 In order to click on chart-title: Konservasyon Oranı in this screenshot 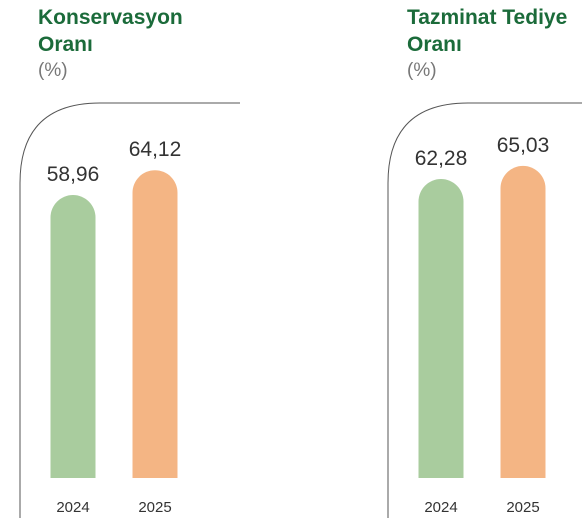, I will do `click(110, 31)`.